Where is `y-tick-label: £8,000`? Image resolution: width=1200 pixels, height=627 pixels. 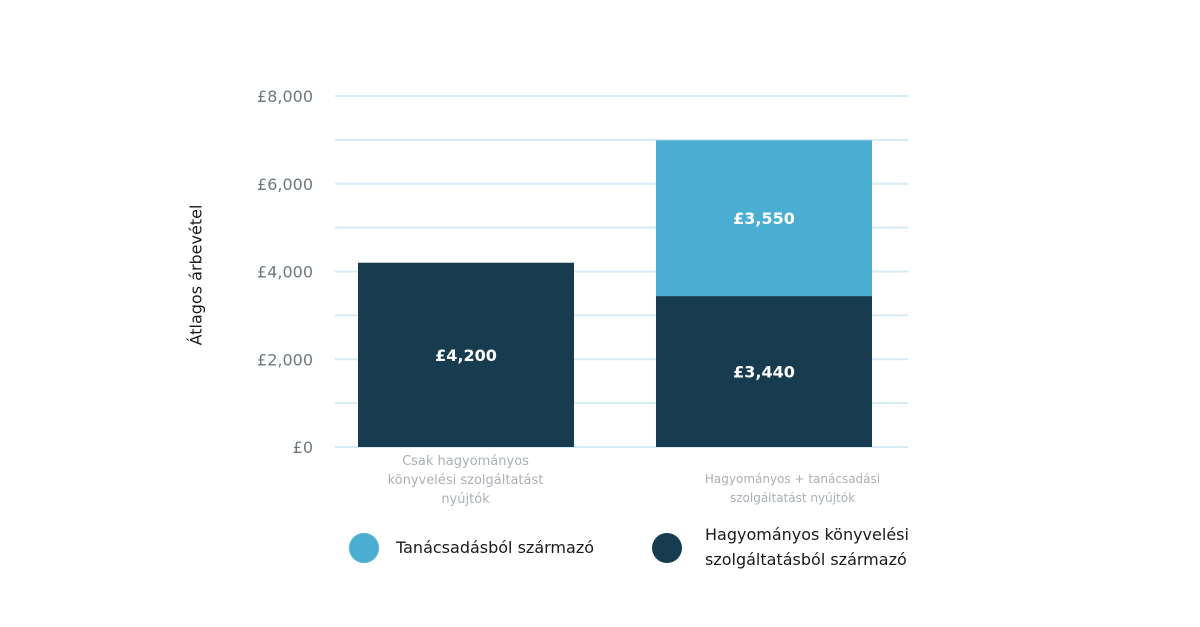
y-tick-label: £8,000 is located at coordinates (285, 96).